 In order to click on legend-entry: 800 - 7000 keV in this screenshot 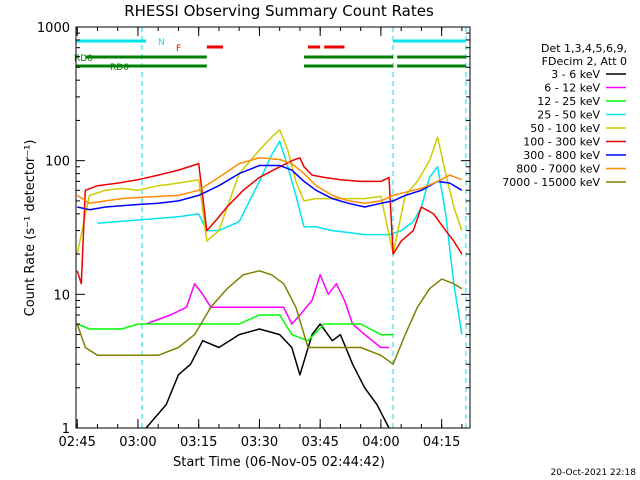, I will do `click(558, 169)`.